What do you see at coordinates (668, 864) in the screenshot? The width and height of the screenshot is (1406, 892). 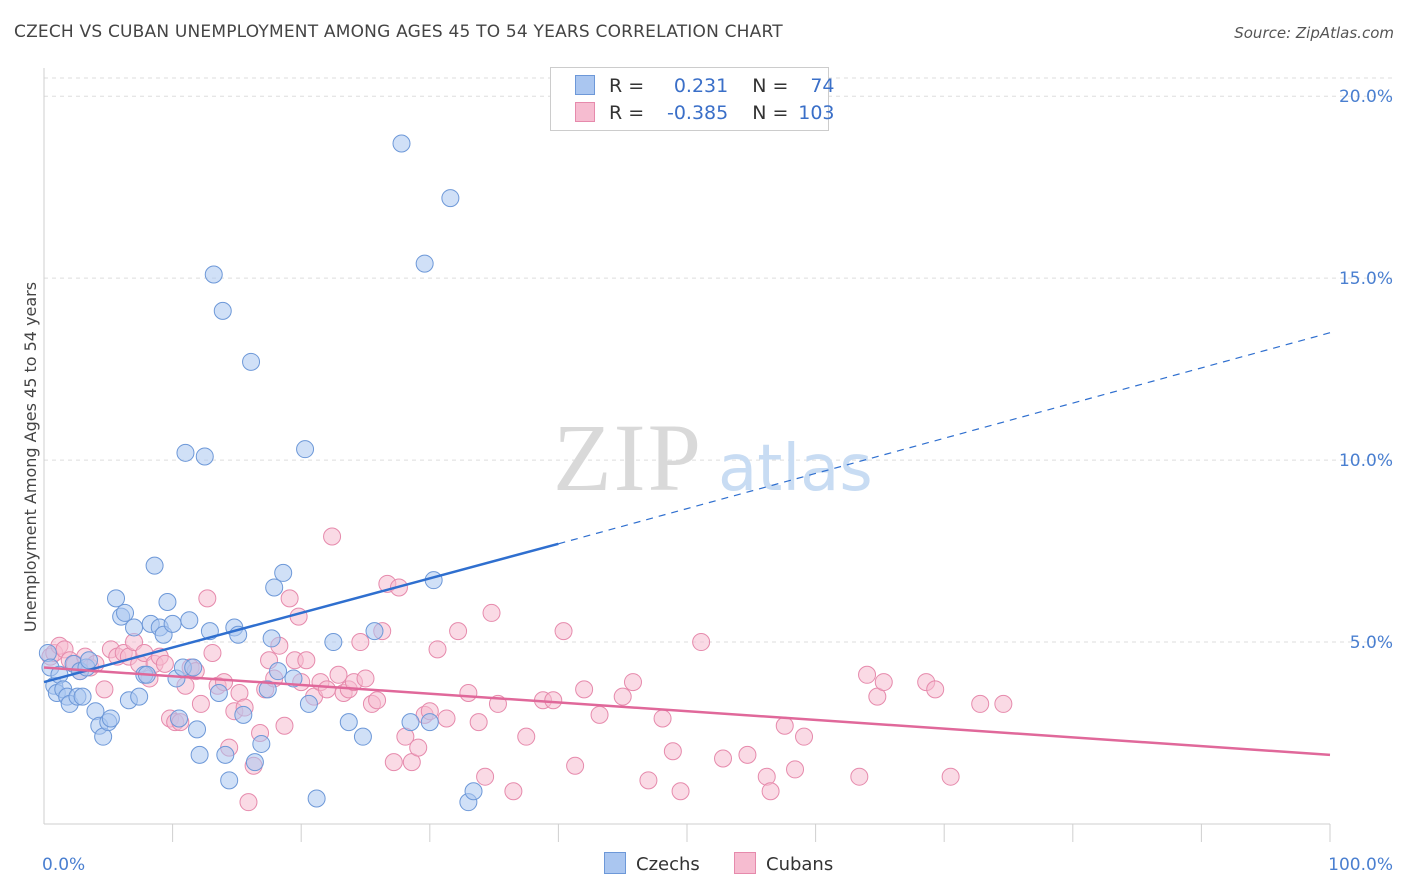 I see `bottom-czech-label: Czechs` at bounding box center [668, 864].